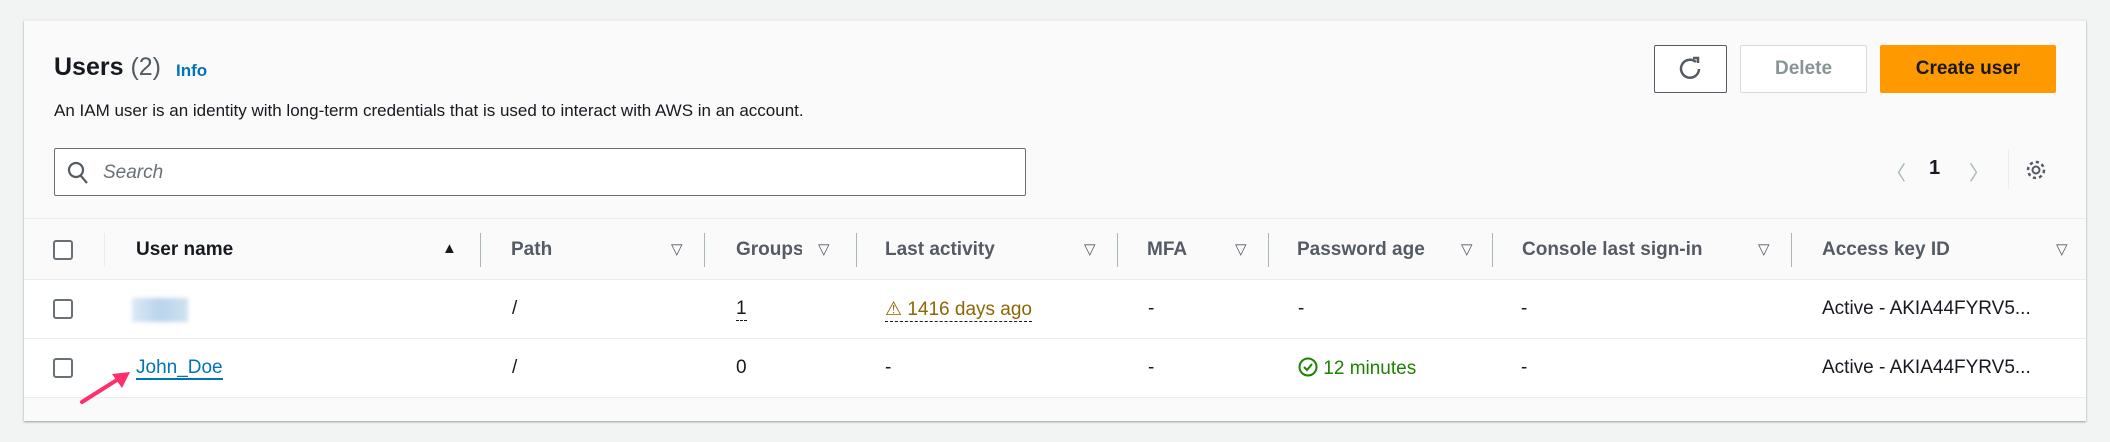 This screenshot has height=442, width=2110. What do you see at coordinates (1612, 249) in the screenshot?
I see `column-console-last-sign-in: Console last sign-in` at bounding box center [1612, 249].